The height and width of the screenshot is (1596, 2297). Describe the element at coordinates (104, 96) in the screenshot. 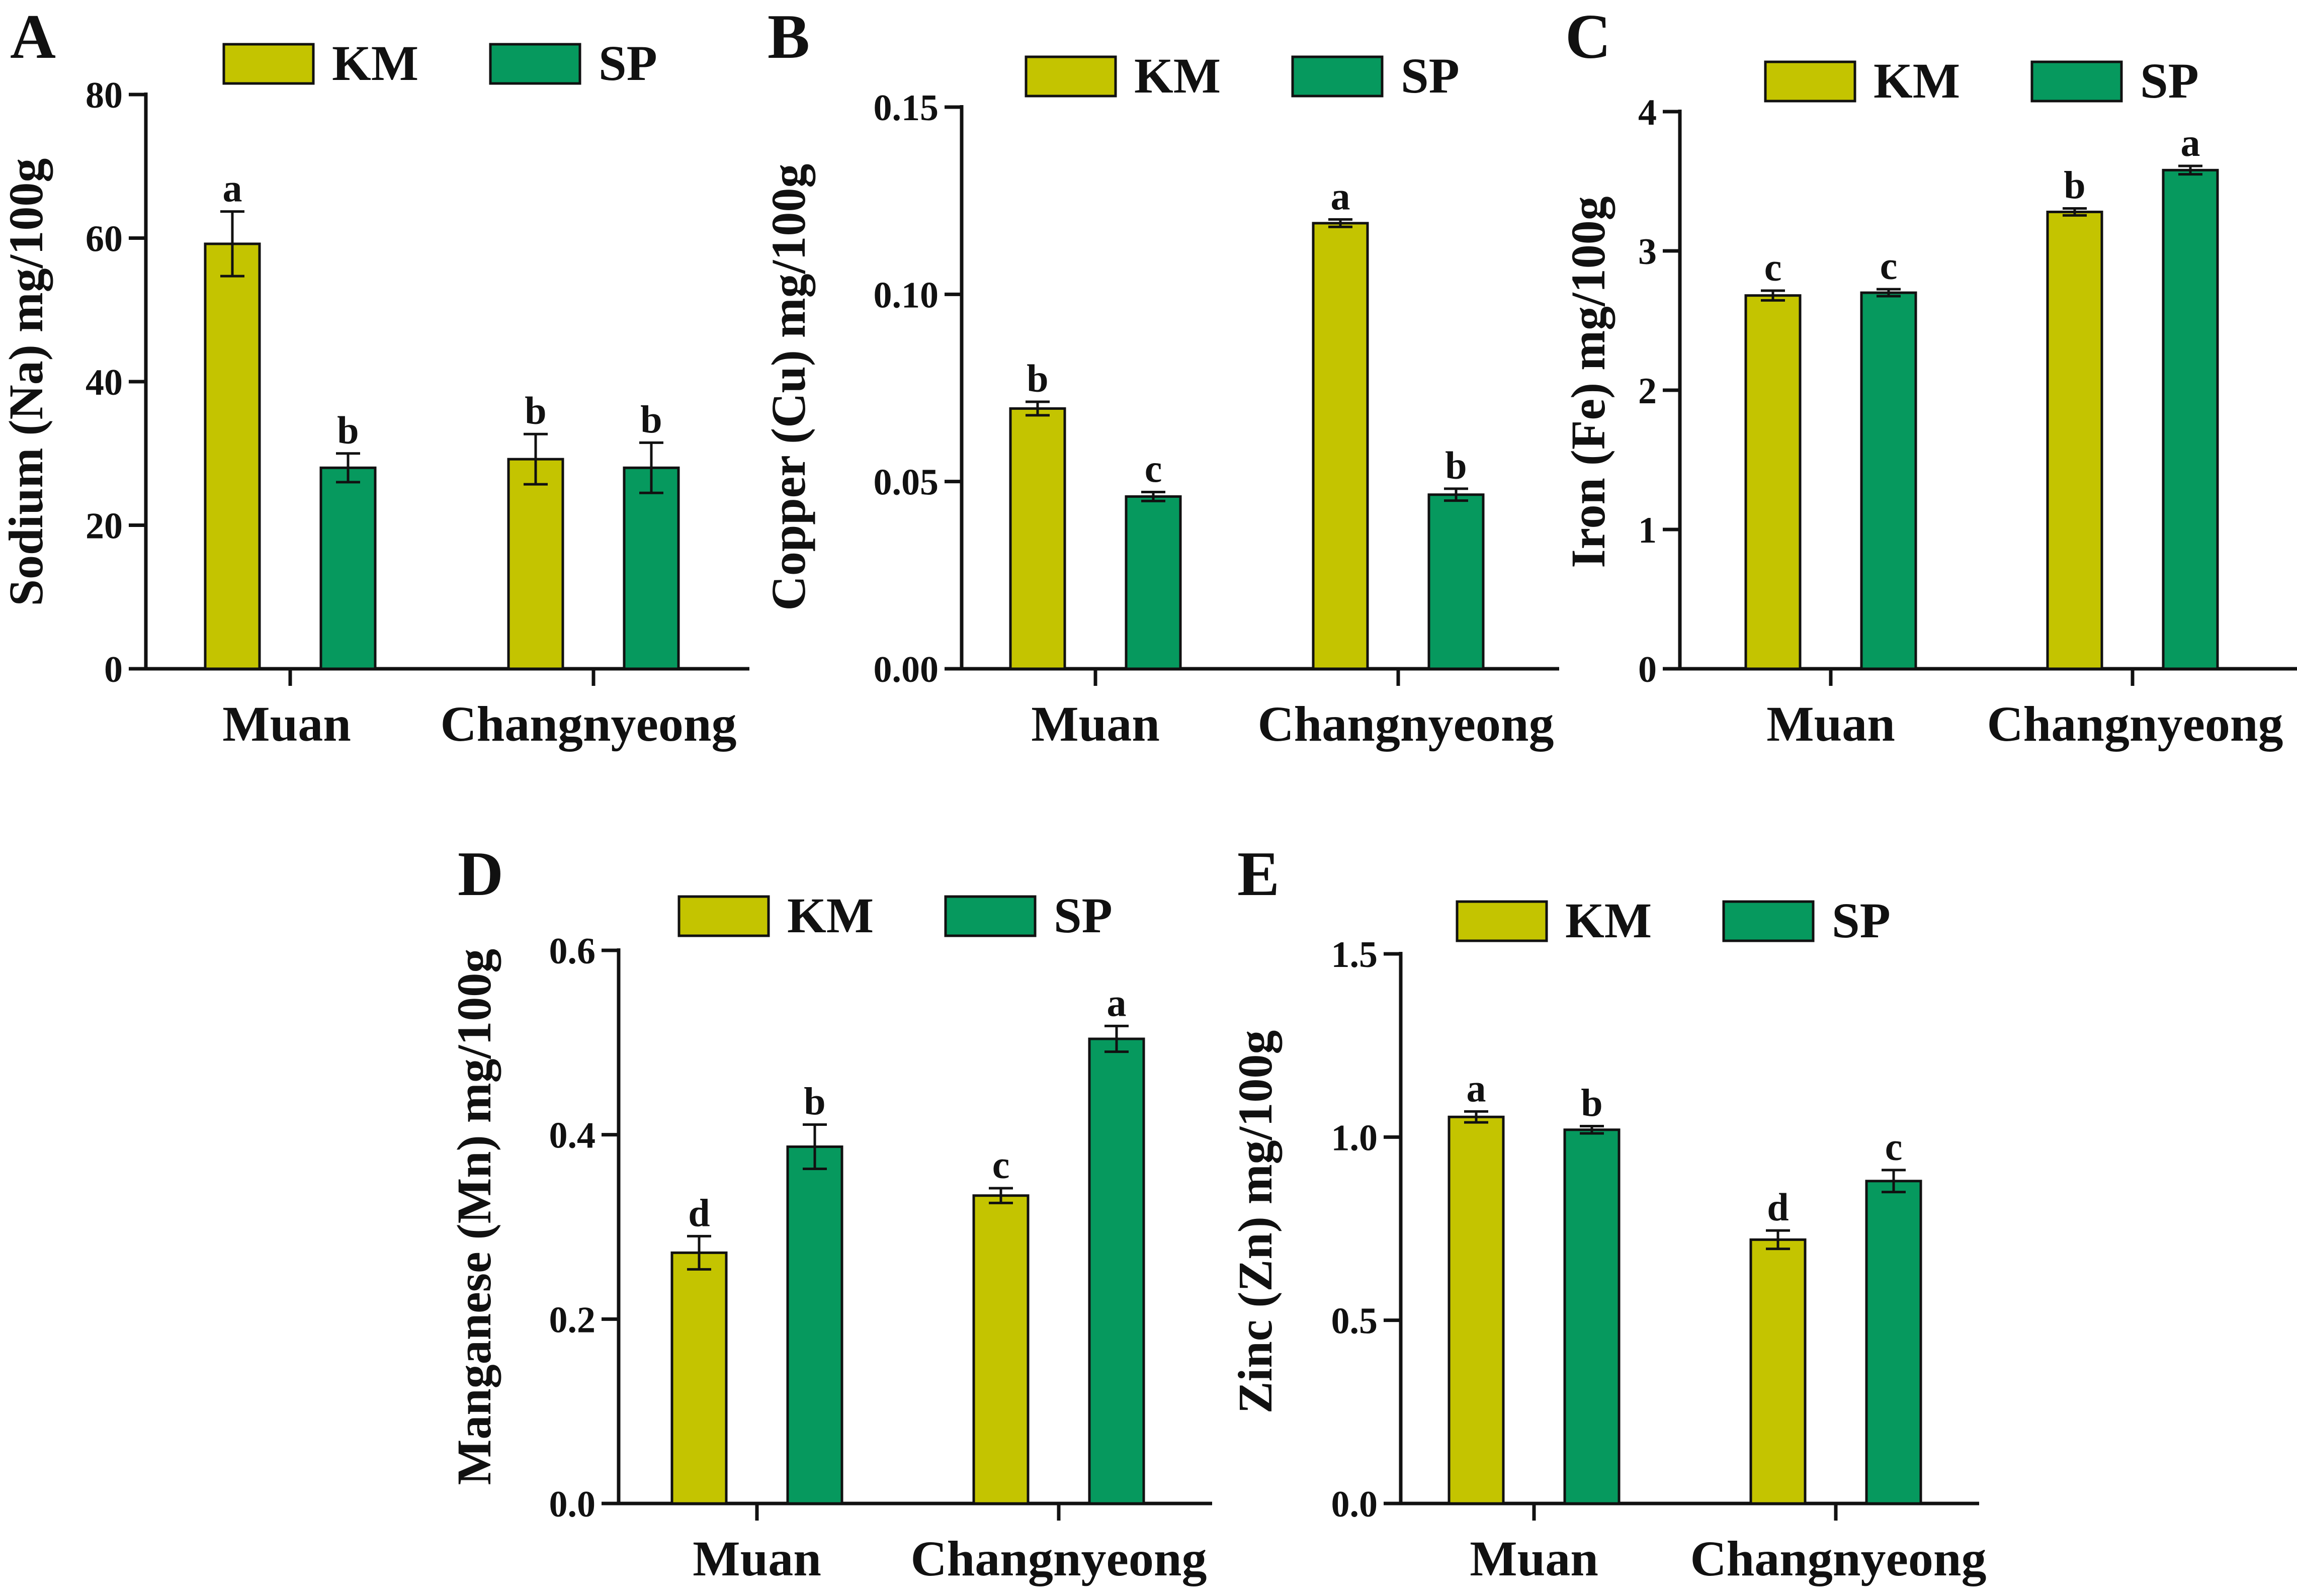

I see `y-tick-label: 80` at that location.